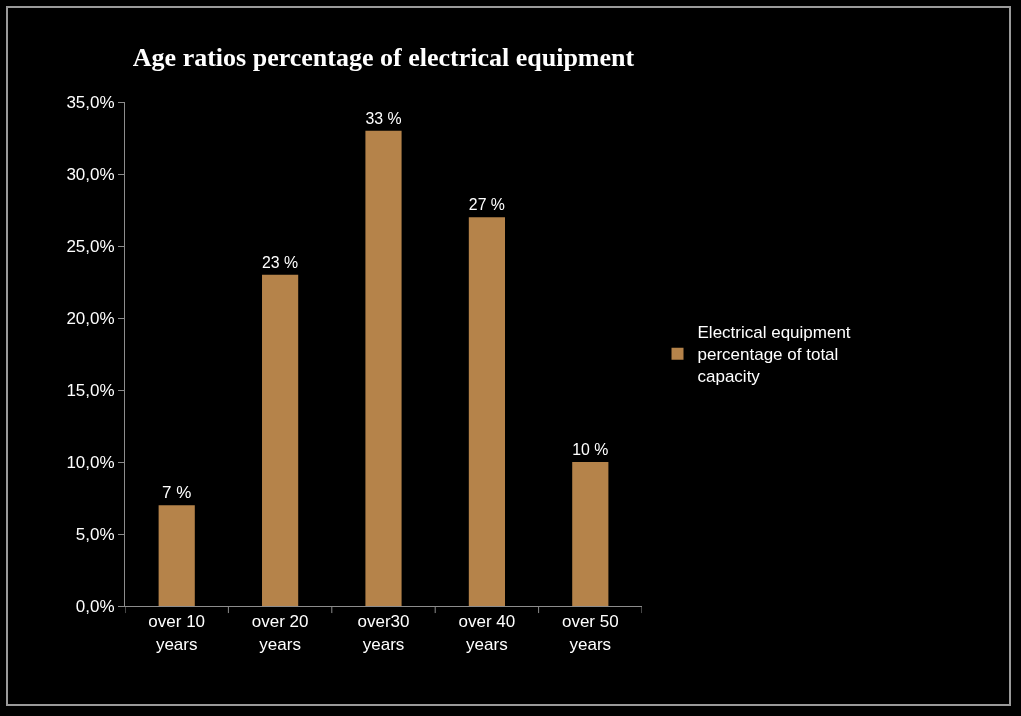 The height and width of the screenshot is (716, 1021). What do you see at coordinates (90, 246) in the screenshot?
I see `y-tick-label: 25,0%` at bounding box center [90, 246].